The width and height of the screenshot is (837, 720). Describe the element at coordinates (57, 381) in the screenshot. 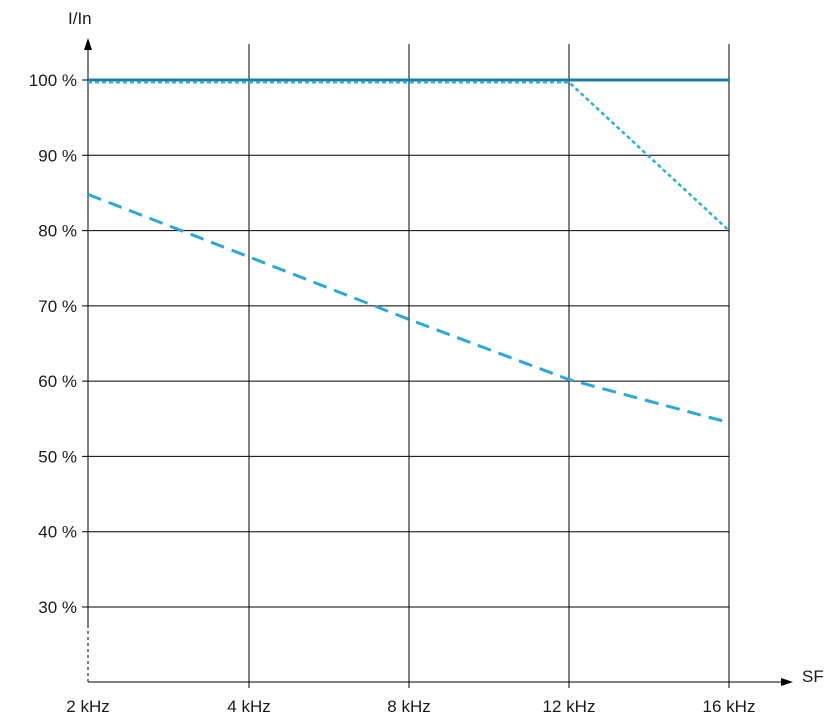

I see `y-tick-label: 60 %` at that location.